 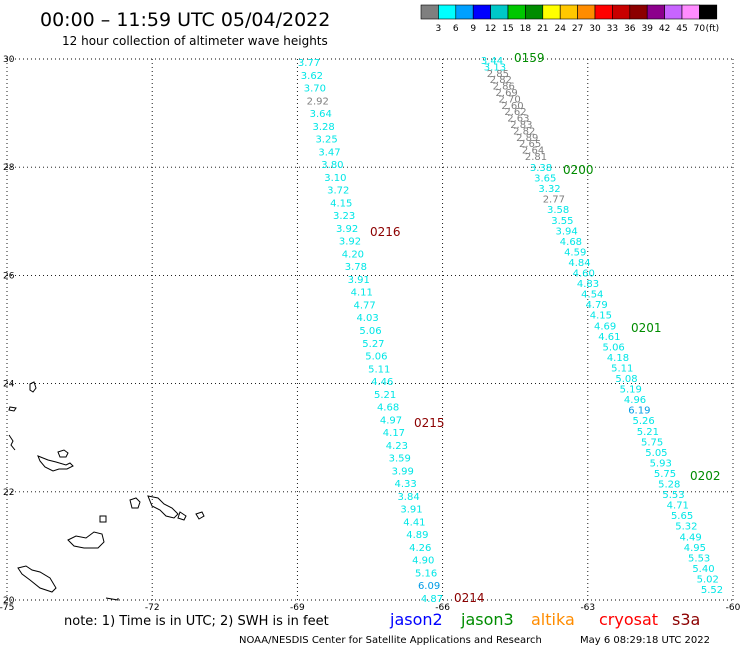 I want to click on wave-height-value: 2.81, so click(x=536, y=157).